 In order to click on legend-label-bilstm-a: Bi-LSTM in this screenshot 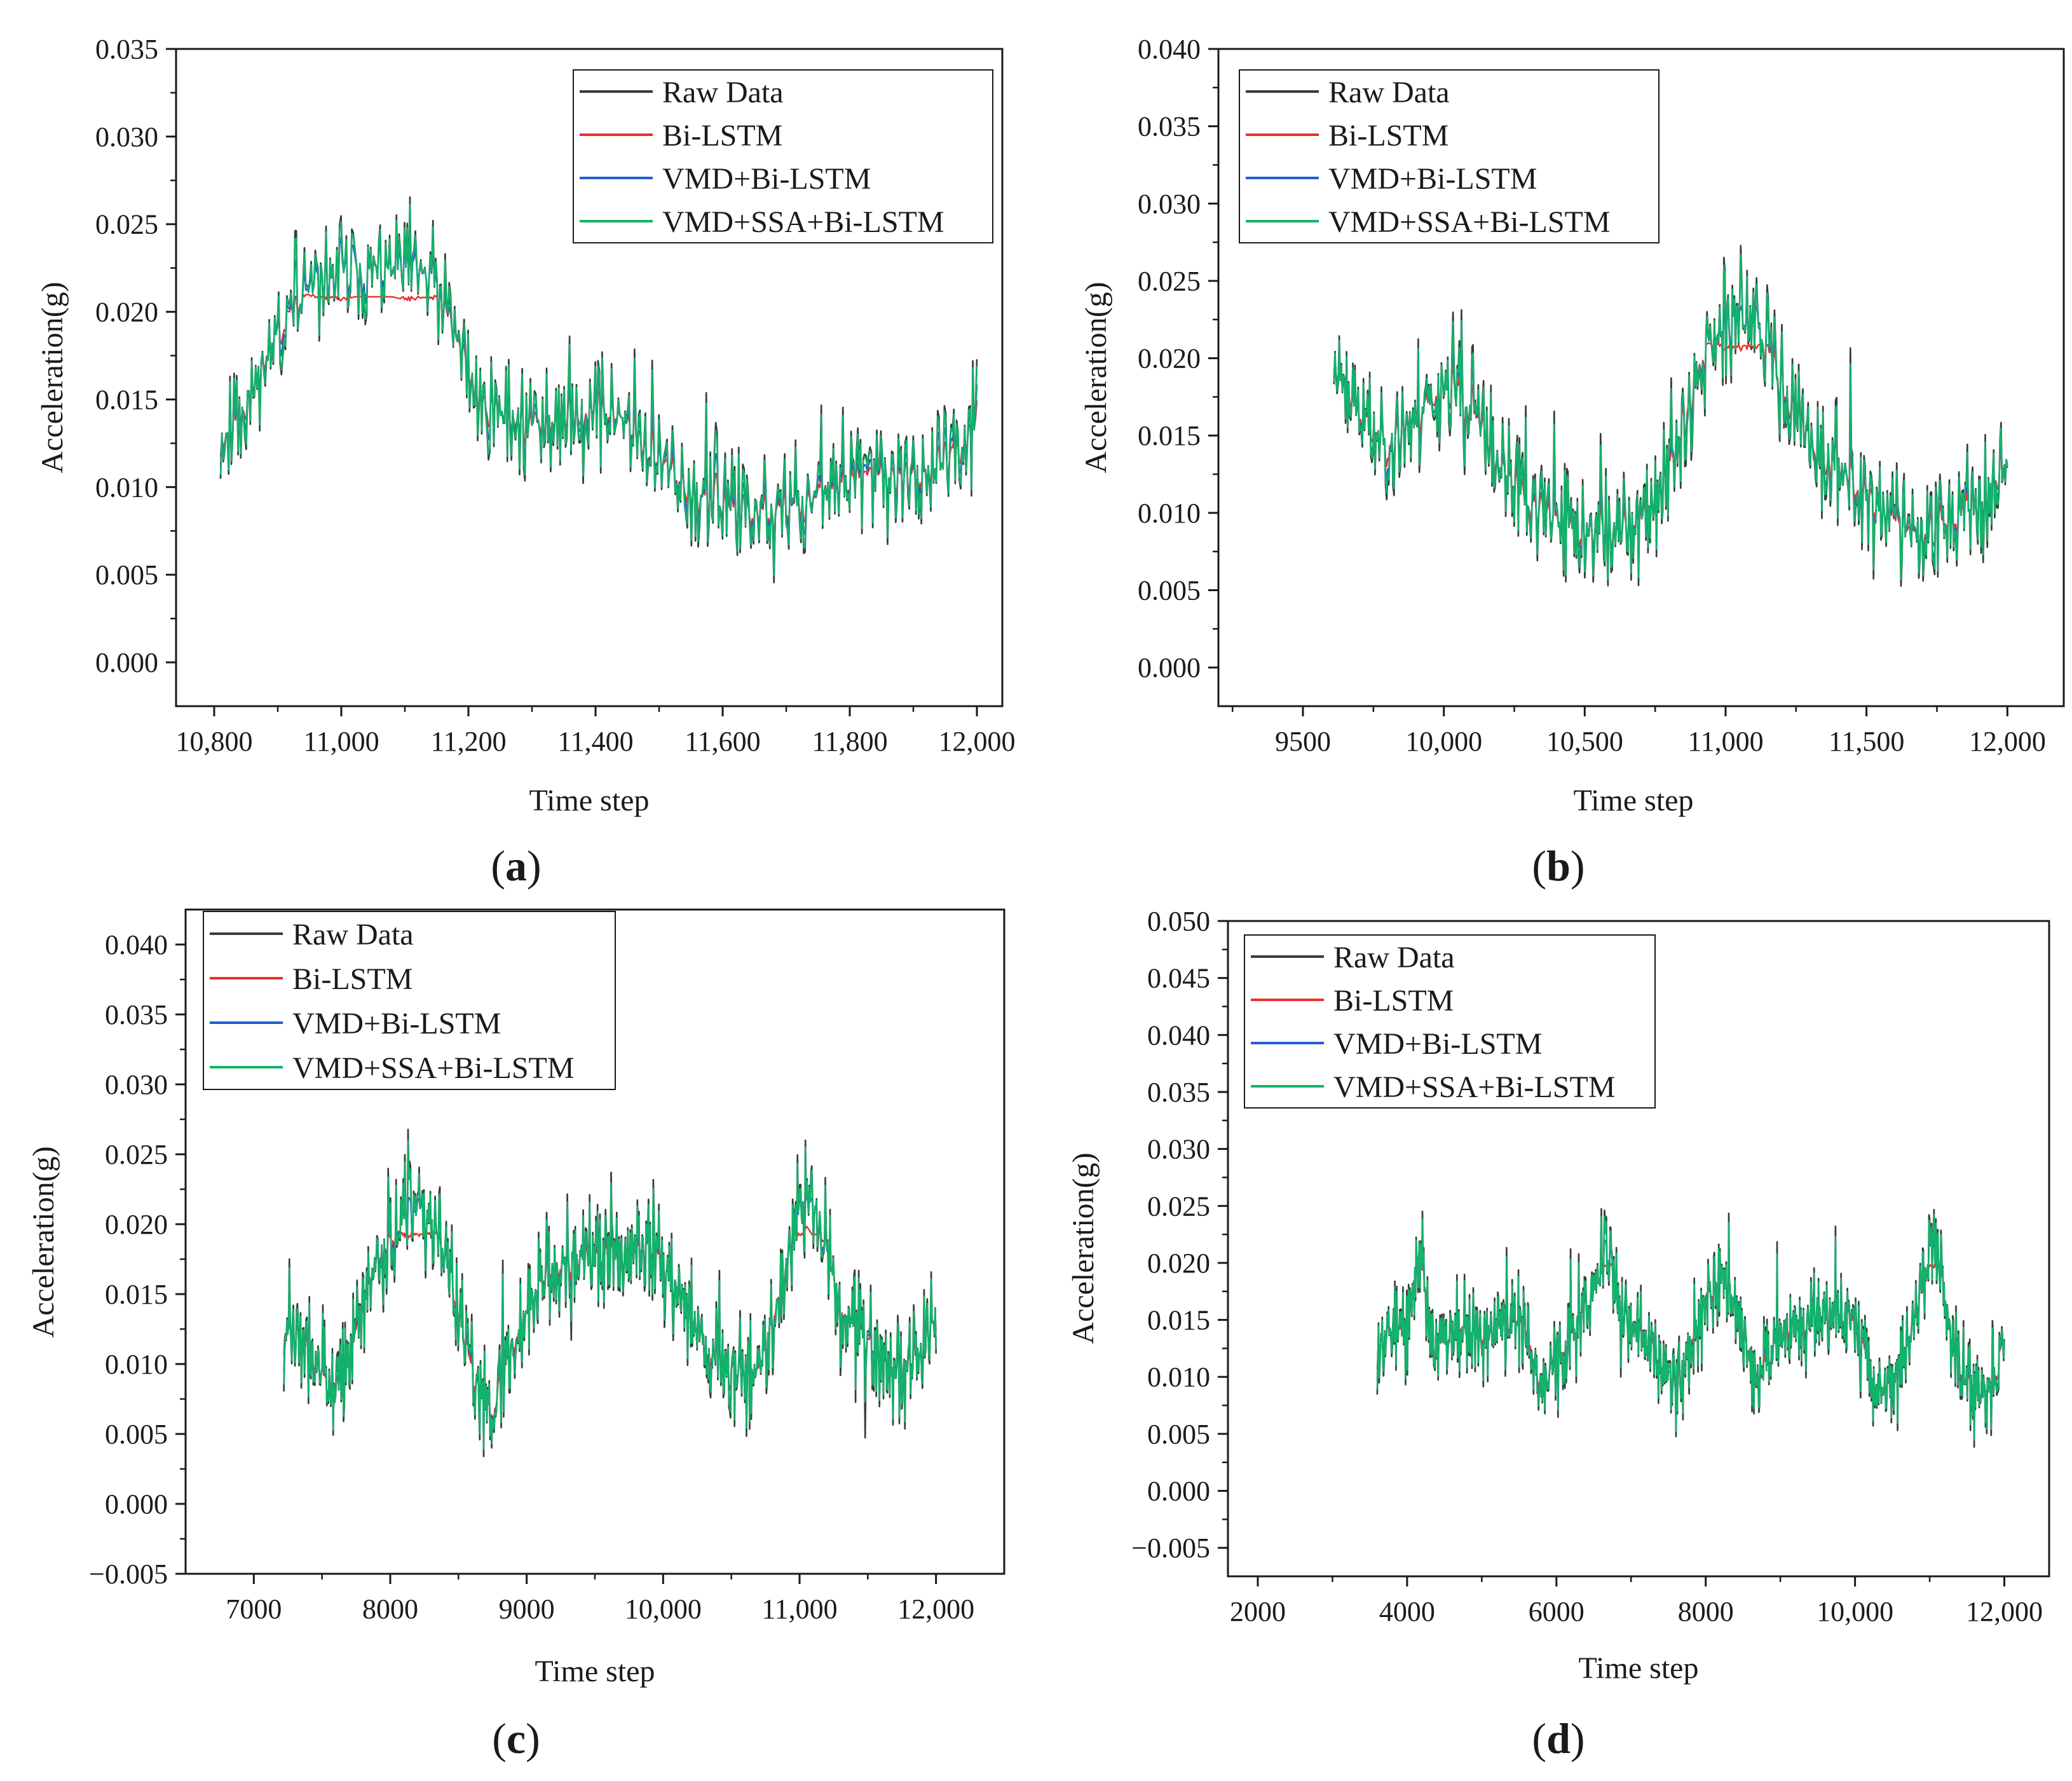, I will do `click(722, 136)`.